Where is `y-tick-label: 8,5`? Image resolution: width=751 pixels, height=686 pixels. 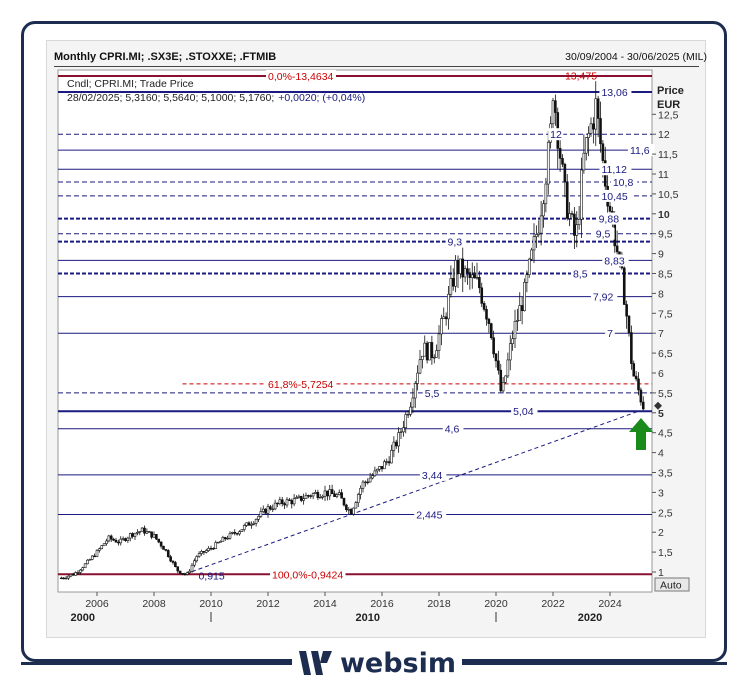
y-tick-label: 8,5 is located at coordinates (665, 275).